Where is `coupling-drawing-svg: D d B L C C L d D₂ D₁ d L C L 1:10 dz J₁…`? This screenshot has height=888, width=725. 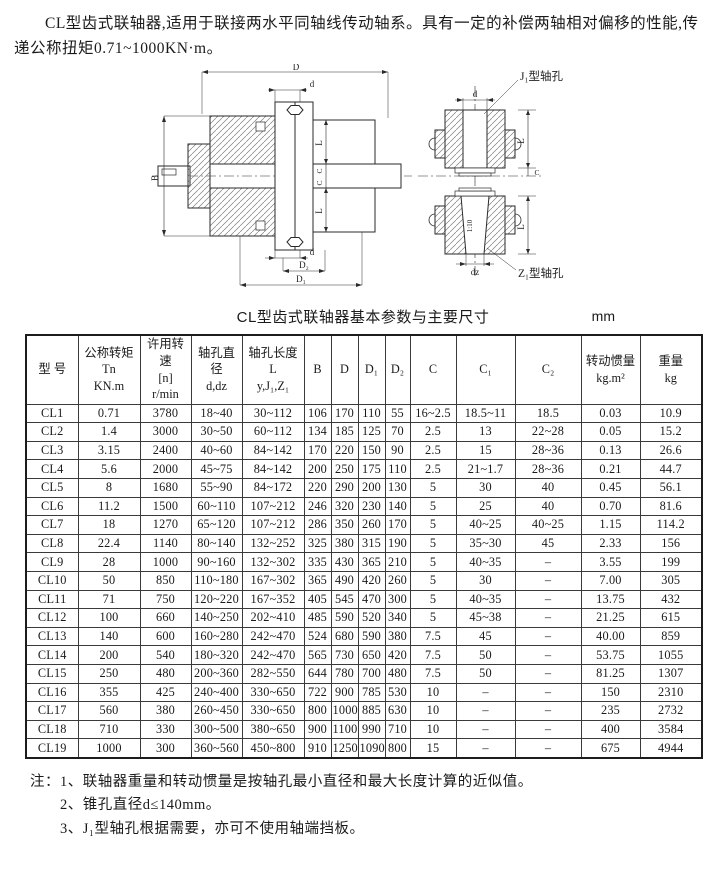 coupling-drawing-svg: D d B L C C L d D₂ D₁ d L C L 1:10 dz J₁… is located at coordinates (357, 174).